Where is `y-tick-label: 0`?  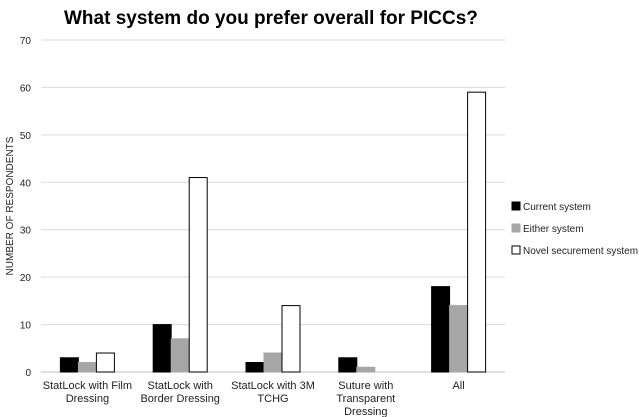 y-tick-label: 0 is located at coordinates (28, 373).